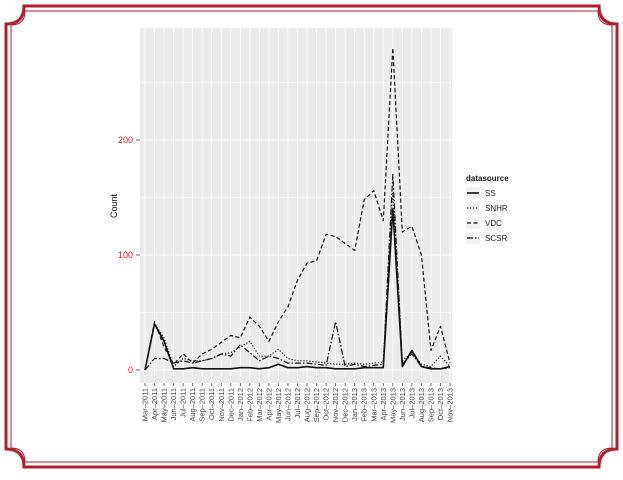  I want to click on x-tick-label: Feb–2013, so click(364, 405).